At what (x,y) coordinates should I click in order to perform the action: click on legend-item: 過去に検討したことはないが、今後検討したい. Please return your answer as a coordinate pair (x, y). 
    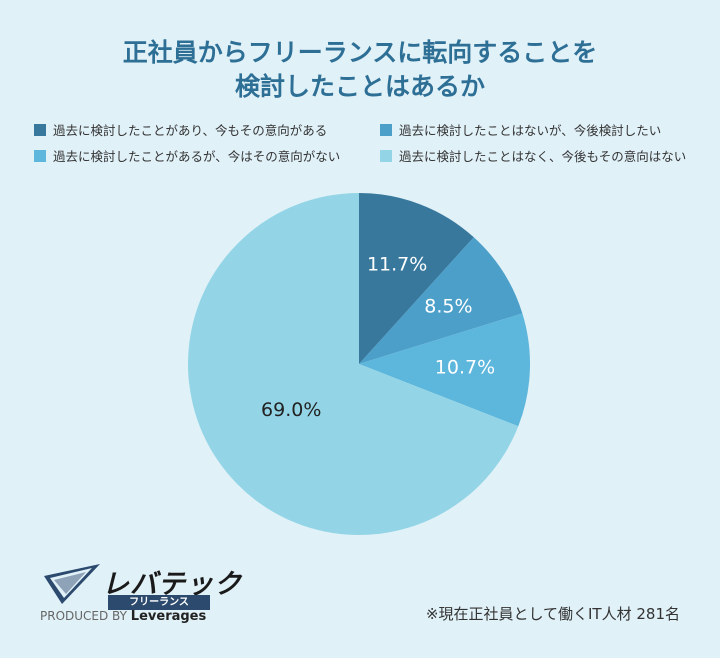
    Looking at the image, I should click on (520, 129).